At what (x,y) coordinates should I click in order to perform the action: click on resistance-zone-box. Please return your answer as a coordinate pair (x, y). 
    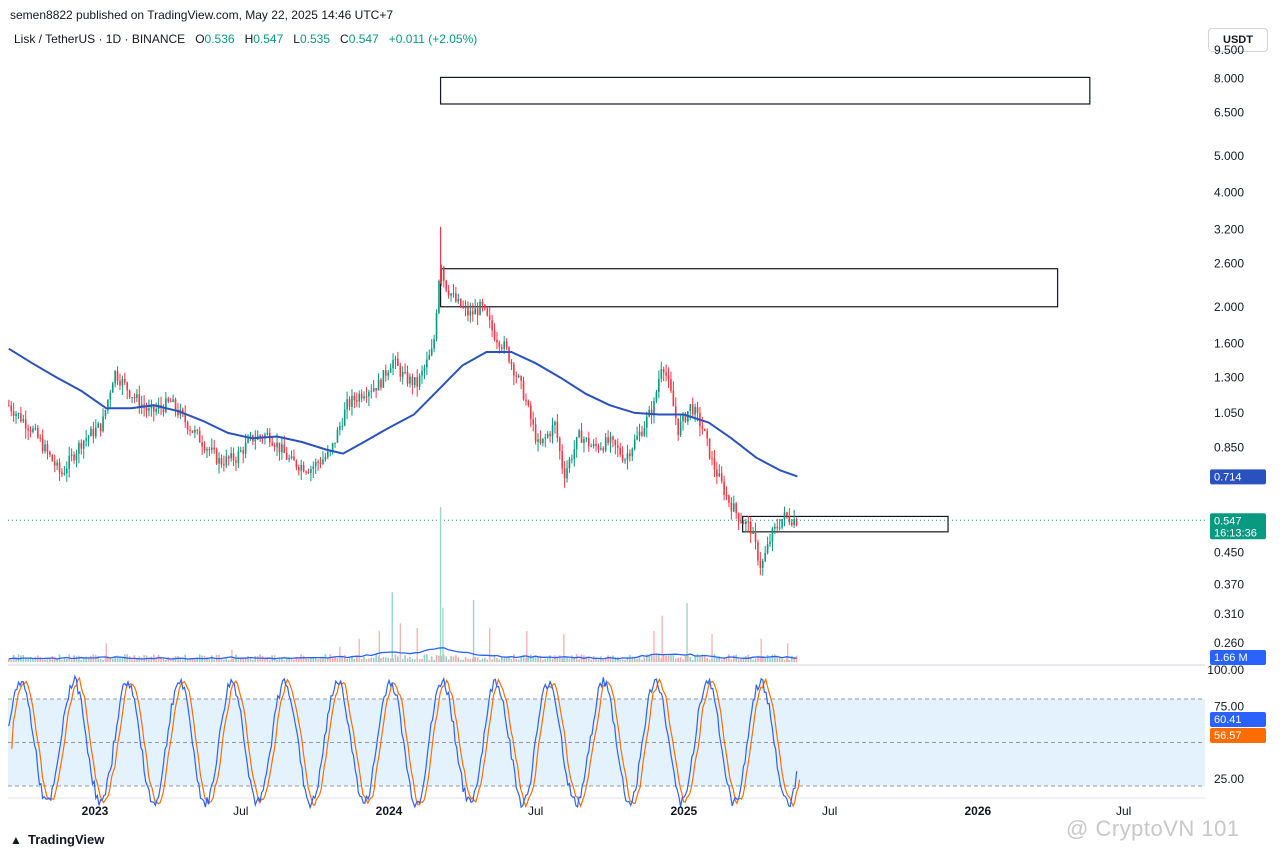
    Looking at the image, I should click on (749, 288).